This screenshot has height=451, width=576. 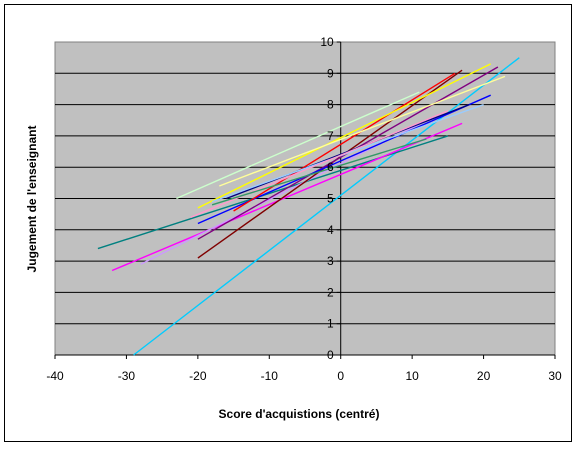 I want to click on x-tick-label: 0, so click(x=340, y=376).